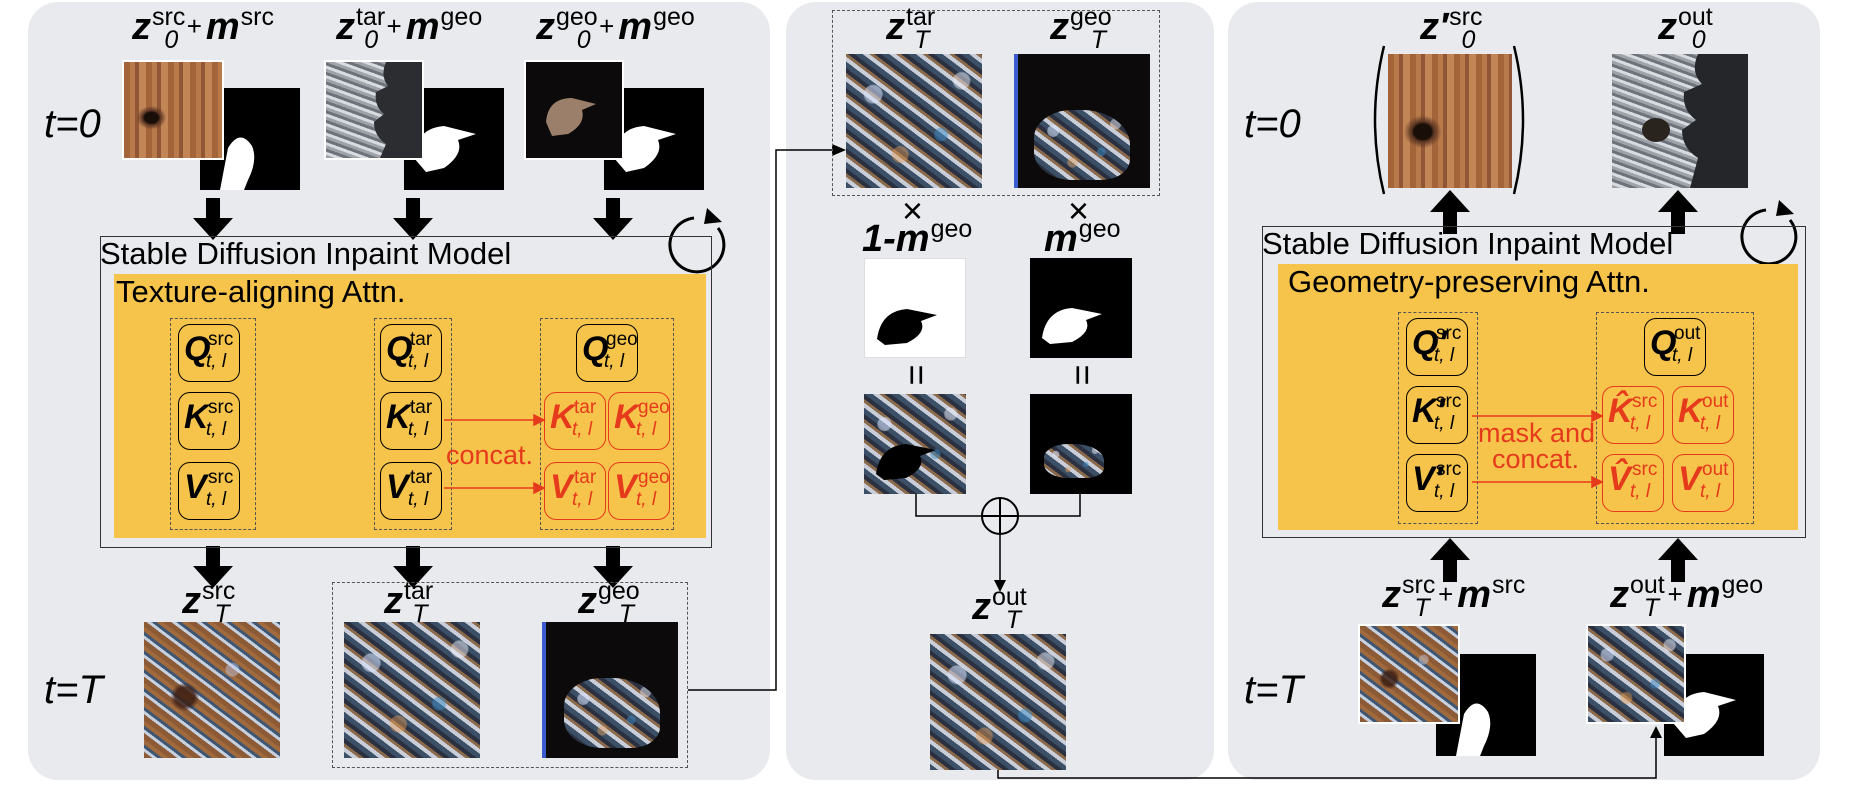  What do you see at coordinates (1537, 433) in the screenshot?
I see `mask-concat-label-1: mask and` at bounding box center [1537, 433].